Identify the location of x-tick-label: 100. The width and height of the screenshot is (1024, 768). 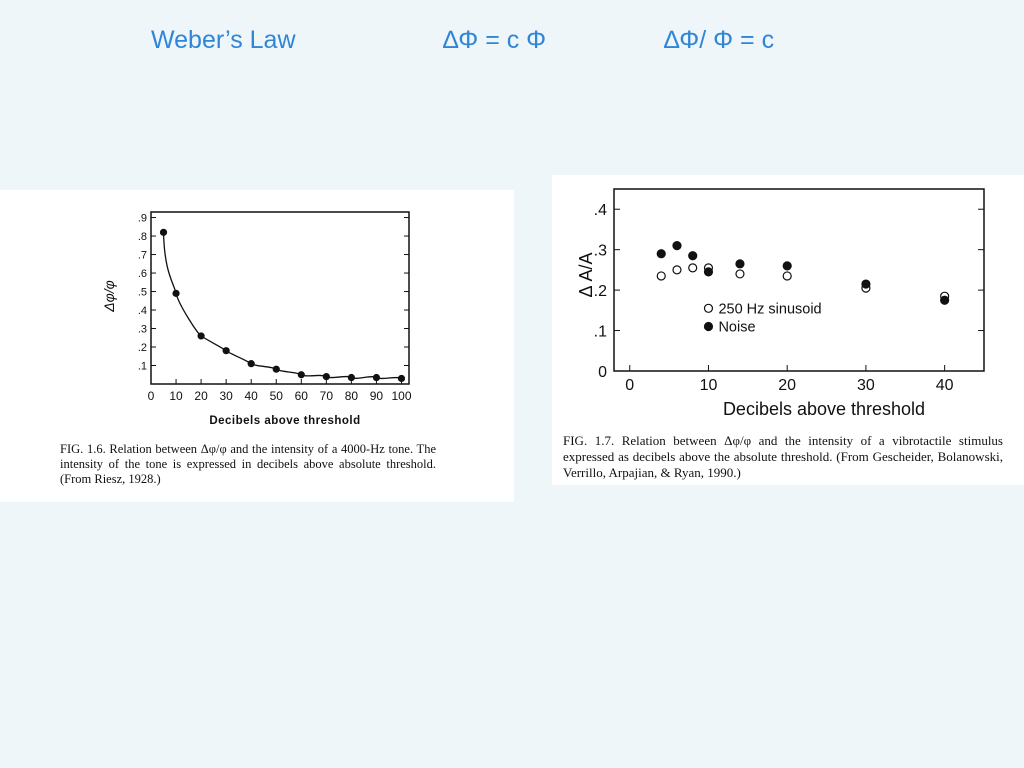
(401, 396).